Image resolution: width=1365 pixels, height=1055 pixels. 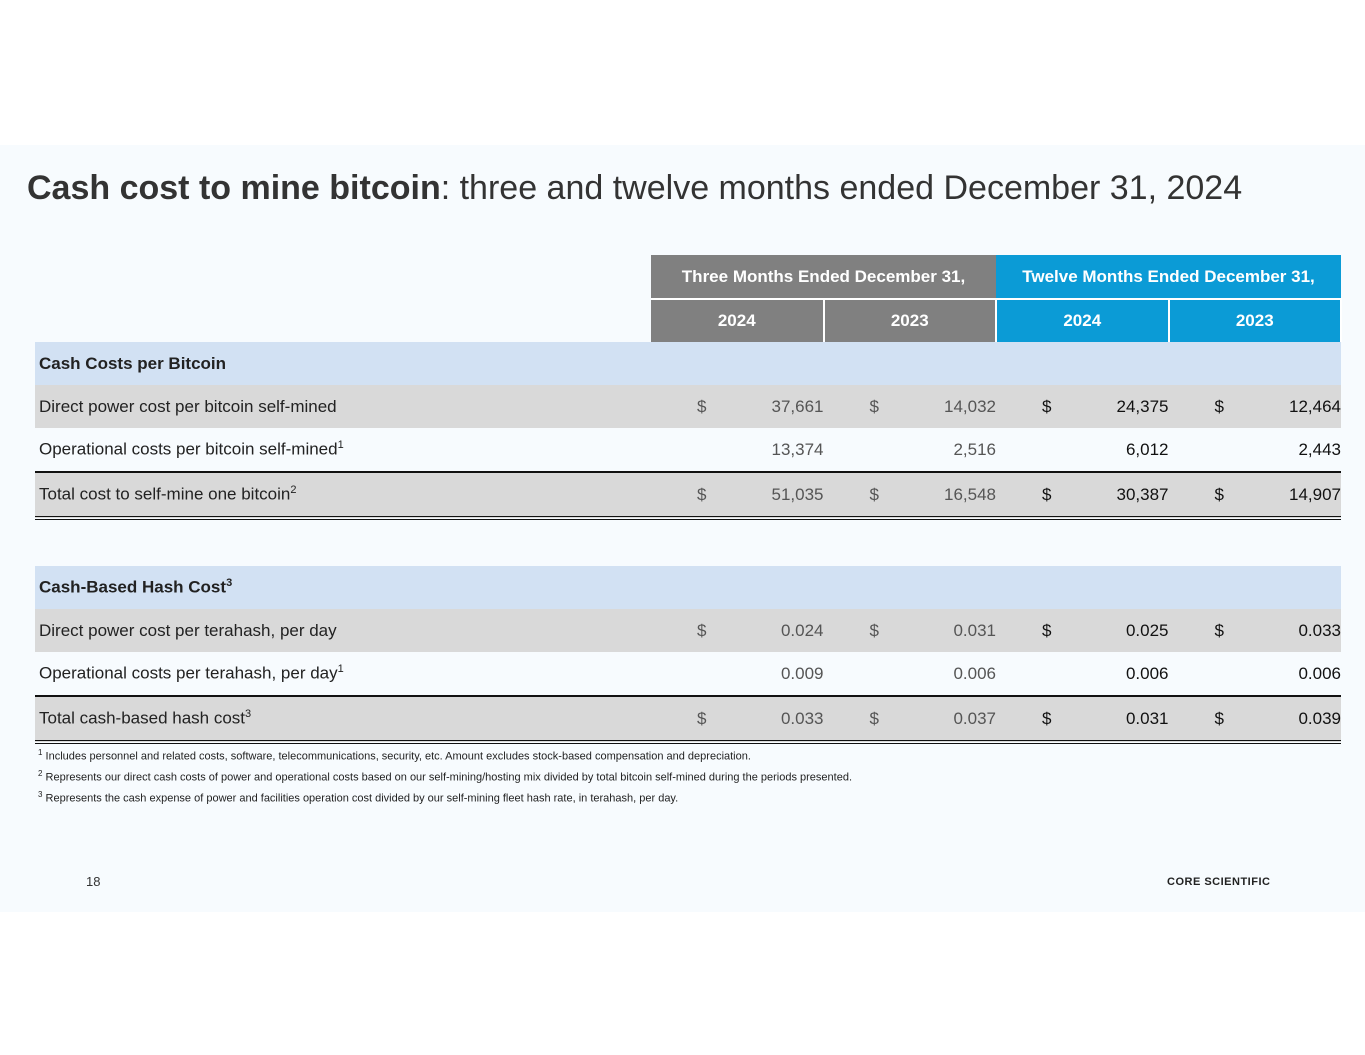 What do you see at coordinates (909, 495) in the screenshot?
I see `value-cell: $16,548` at bounding box center [909, 495].